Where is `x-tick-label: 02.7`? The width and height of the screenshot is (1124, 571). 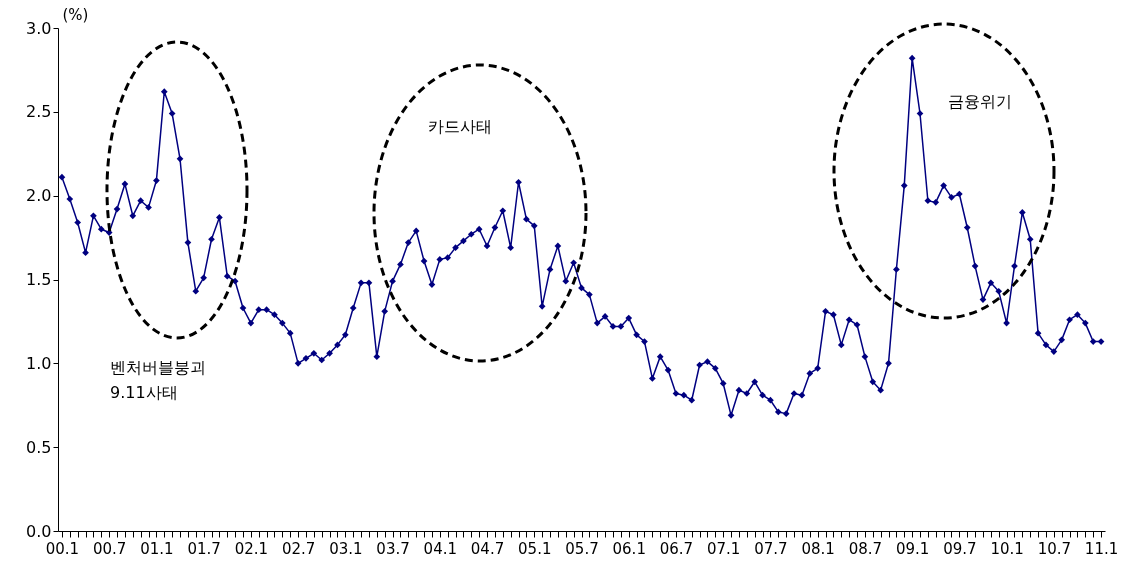
x-tick-label: 02.7 is located at coordinates (298, 548).